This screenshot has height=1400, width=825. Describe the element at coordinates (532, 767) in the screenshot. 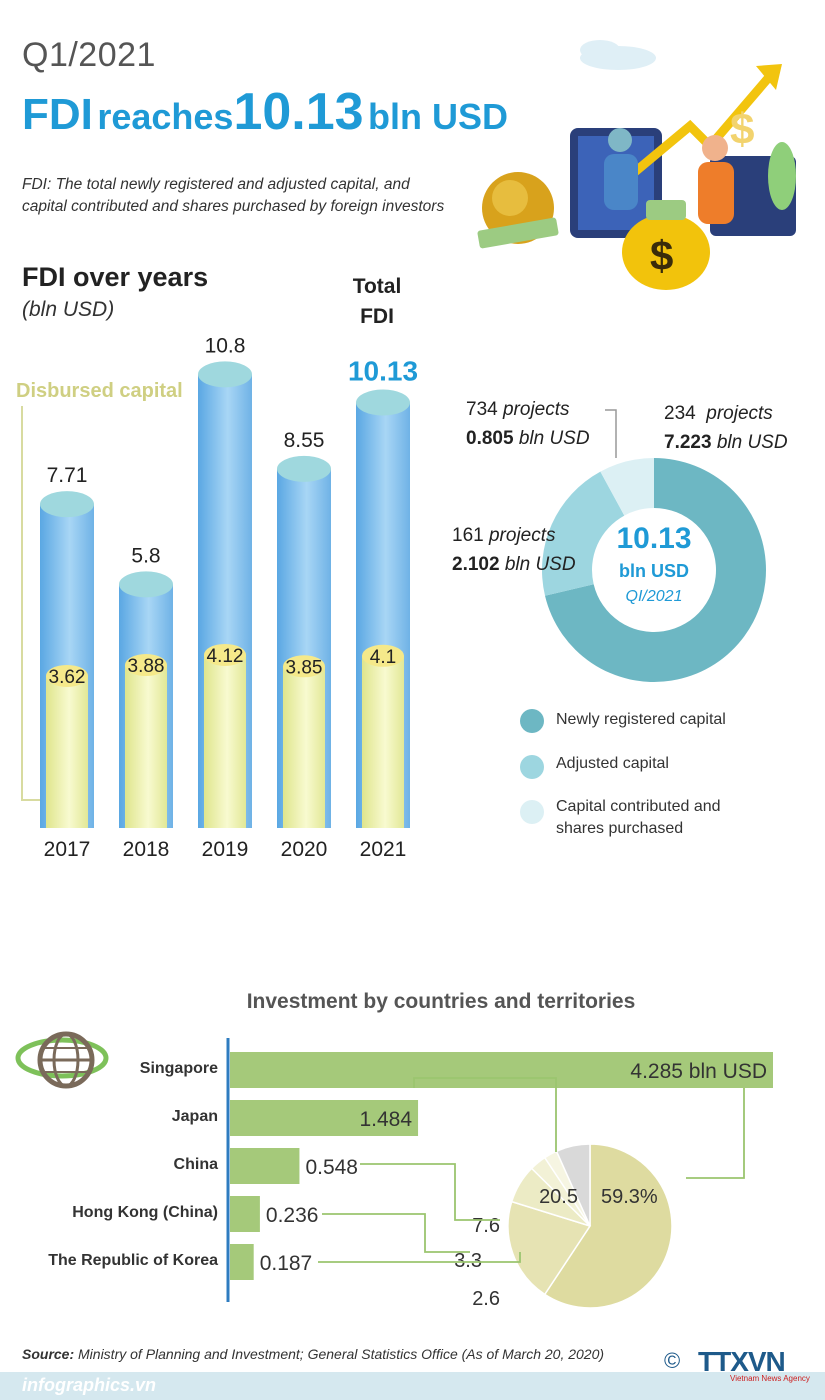

I see `legend-swatch-adjusted` at that location.